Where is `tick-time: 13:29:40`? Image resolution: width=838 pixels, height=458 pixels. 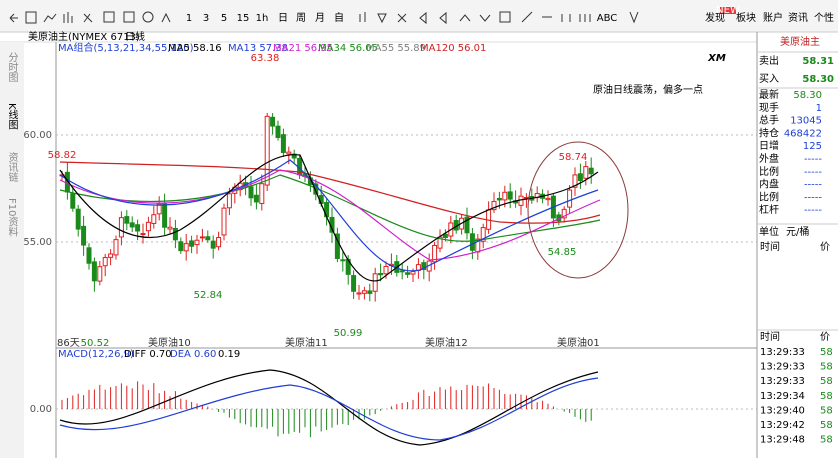
tick-time: 13:29:40 is located at coordinates (782, 410).